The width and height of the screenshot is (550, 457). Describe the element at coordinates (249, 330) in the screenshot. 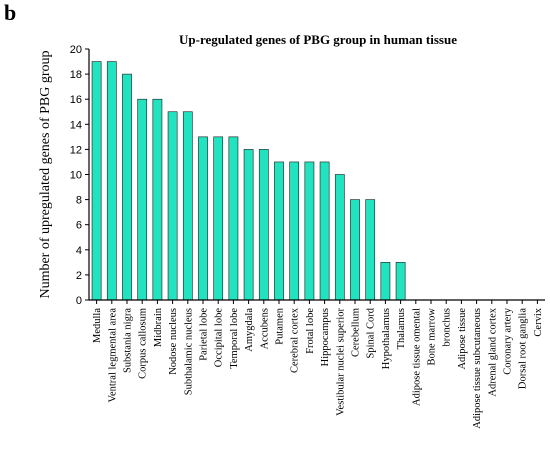

I see `x-tick-label-10: Amygdala` at that location.